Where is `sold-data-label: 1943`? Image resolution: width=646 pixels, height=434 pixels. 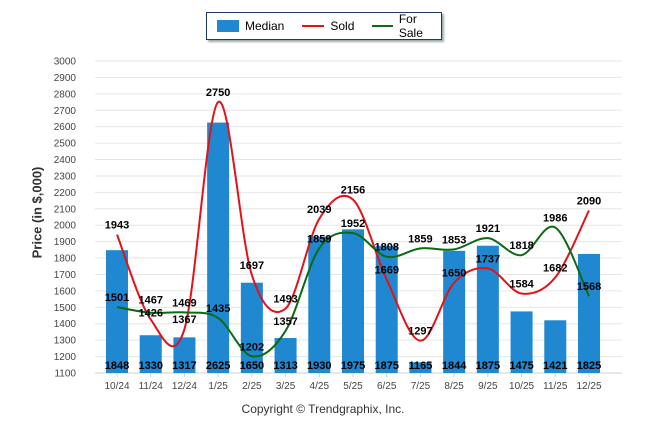
sold-data-label: 1943 is located at coordinates (117, 226).